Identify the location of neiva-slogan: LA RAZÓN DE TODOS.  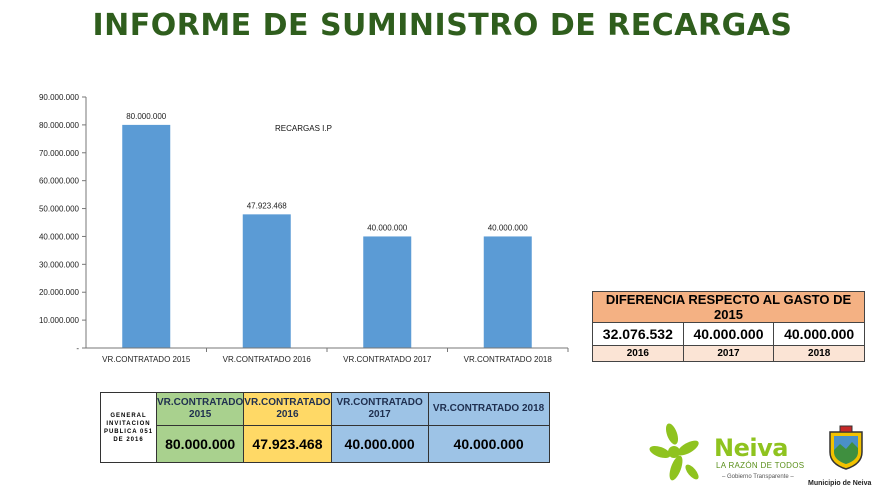
(760, 465).